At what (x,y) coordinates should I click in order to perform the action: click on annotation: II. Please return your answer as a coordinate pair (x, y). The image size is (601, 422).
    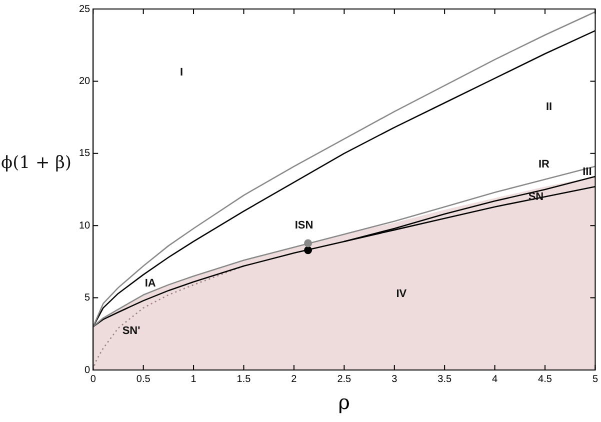
    Looking at the image, I should click on (549, 107).